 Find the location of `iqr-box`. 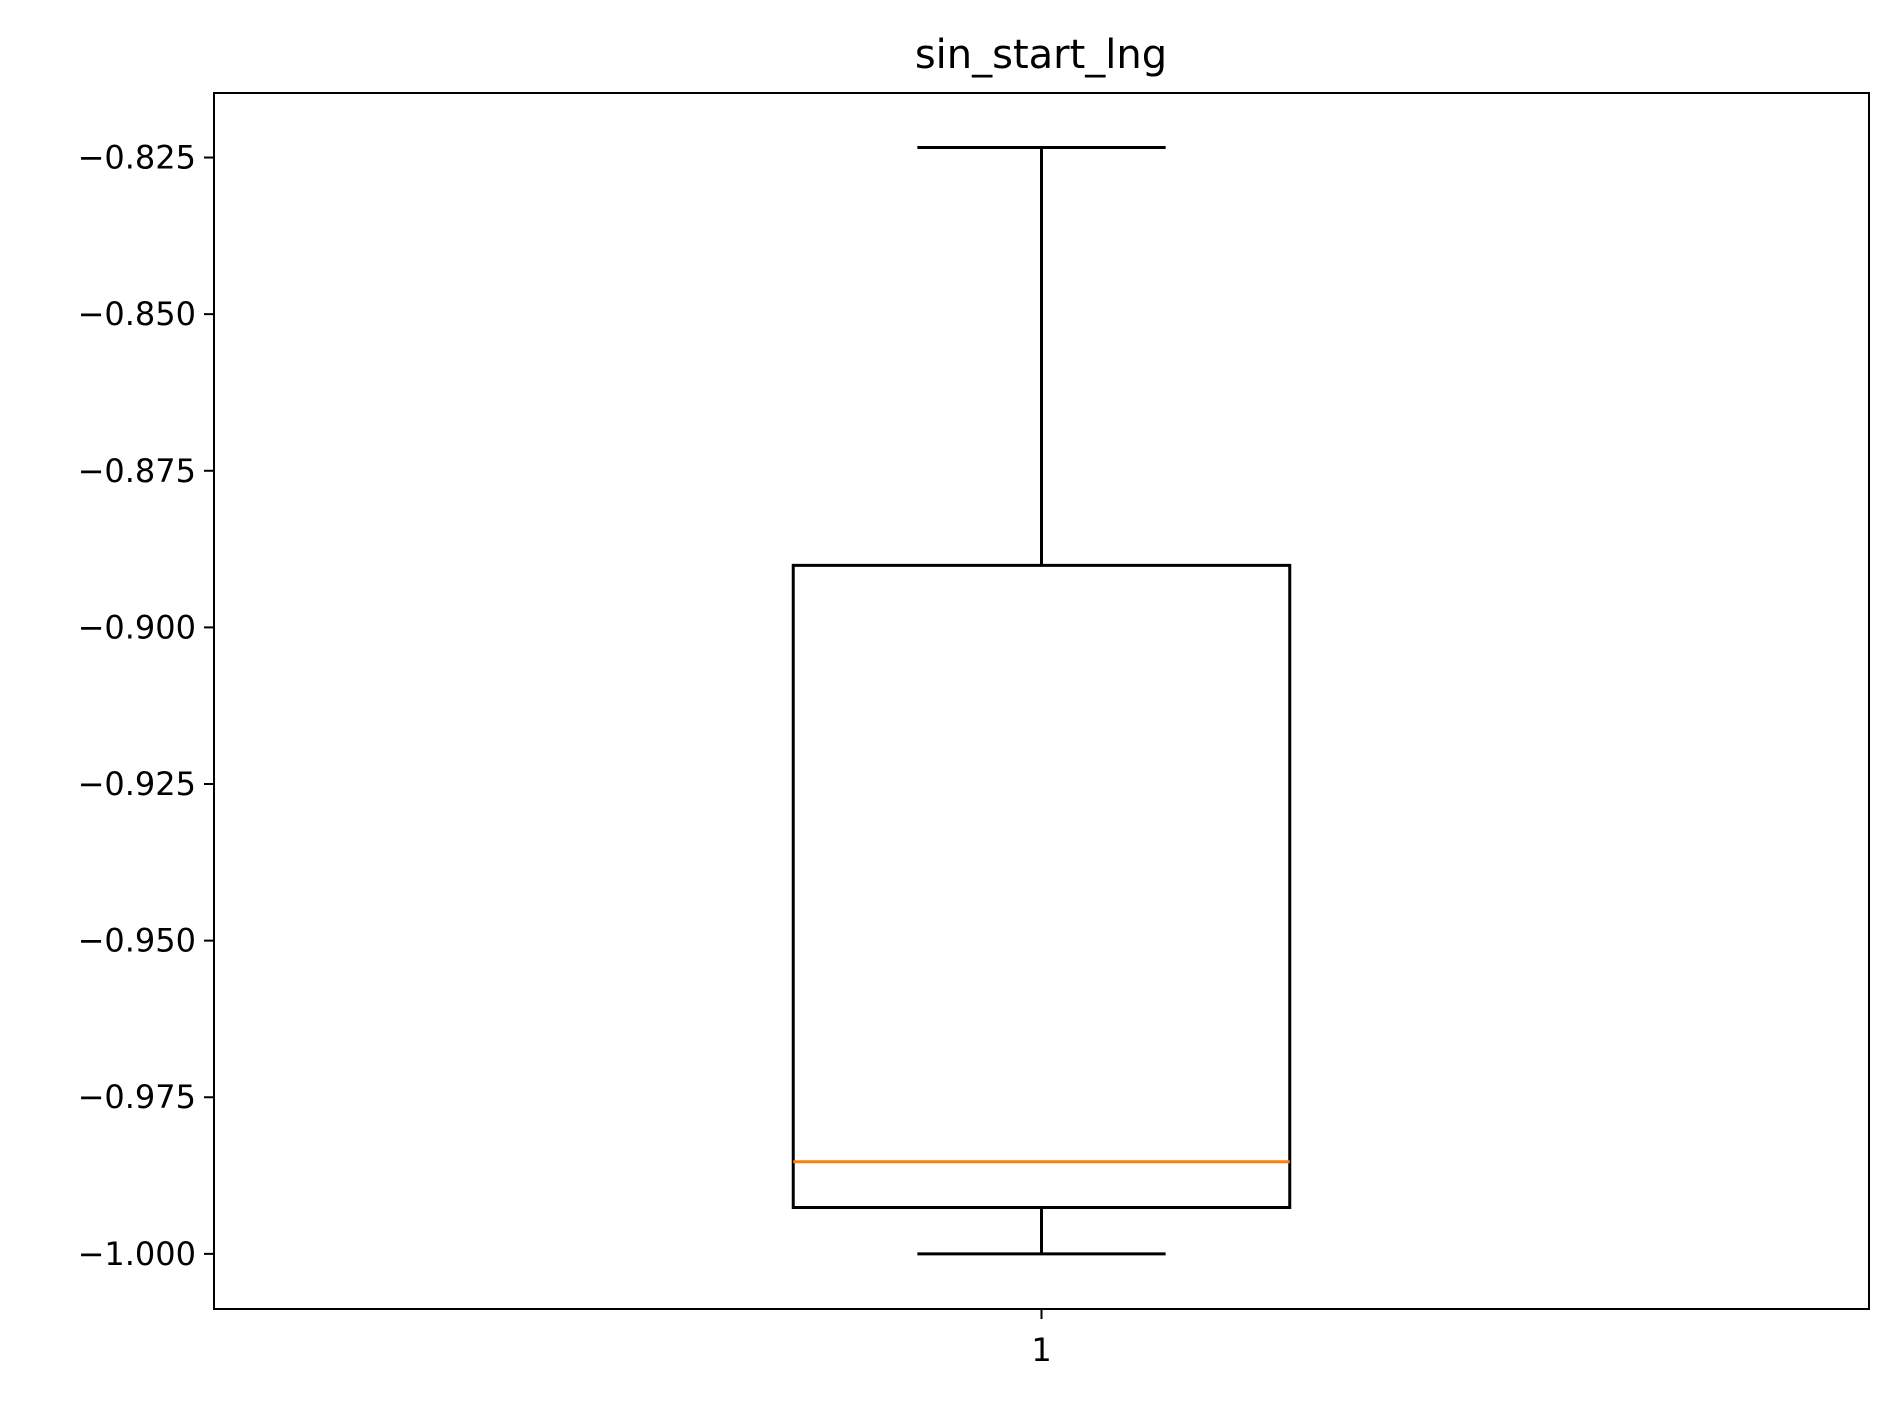

iqr-box is located at coordinates (1041, 886).